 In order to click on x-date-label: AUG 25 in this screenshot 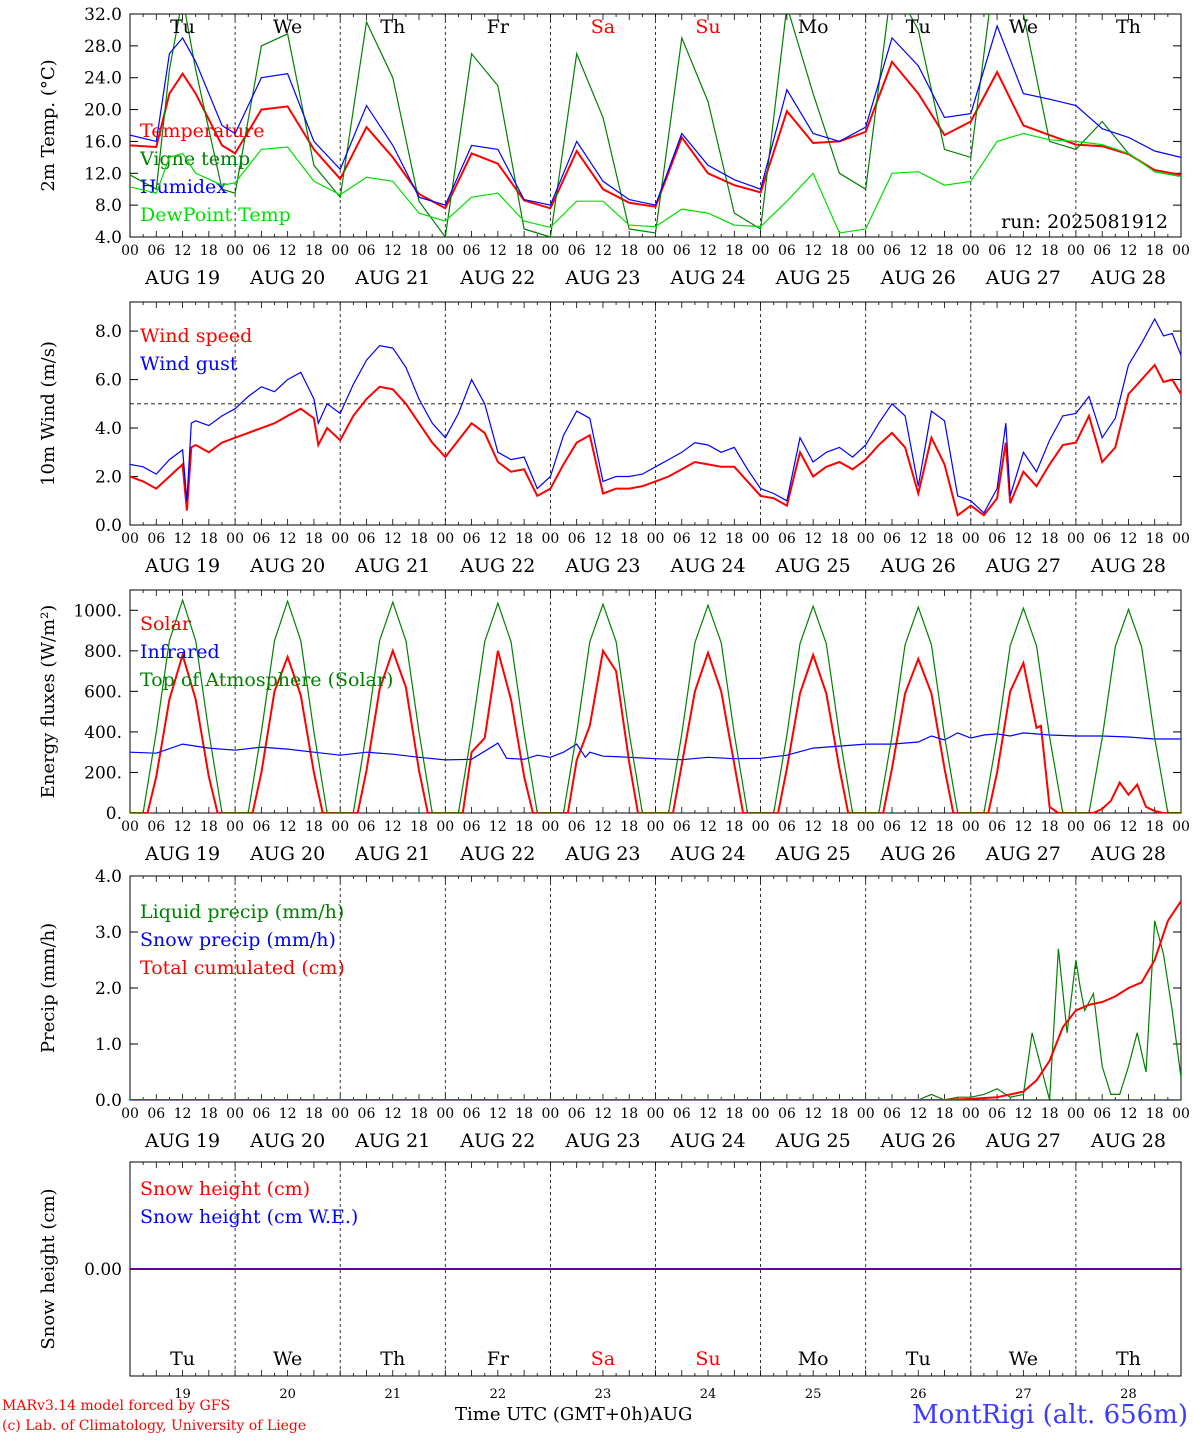, I will do `click(813, 1141)`.